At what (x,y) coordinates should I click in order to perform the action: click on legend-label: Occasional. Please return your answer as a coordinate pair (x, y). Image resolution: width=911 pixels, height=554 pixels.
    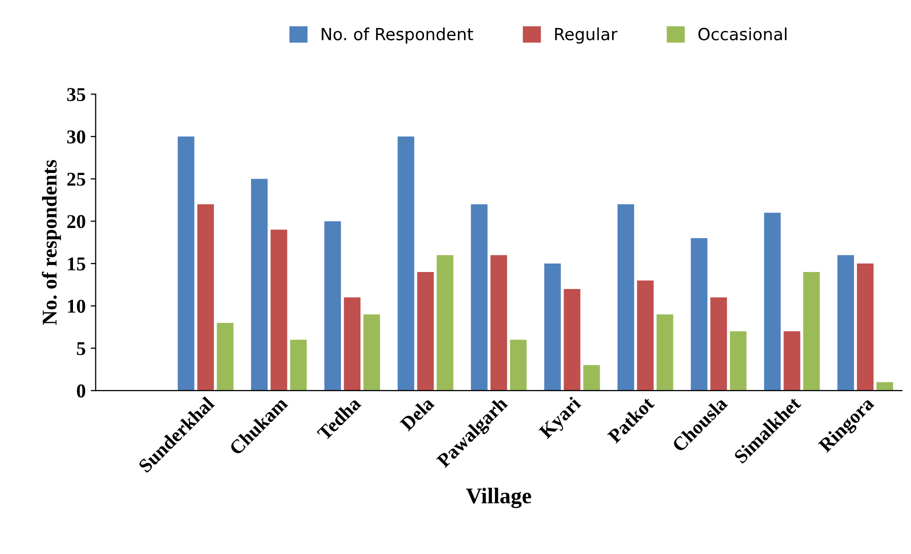
    Looking at the image, I should click on (742, 33).